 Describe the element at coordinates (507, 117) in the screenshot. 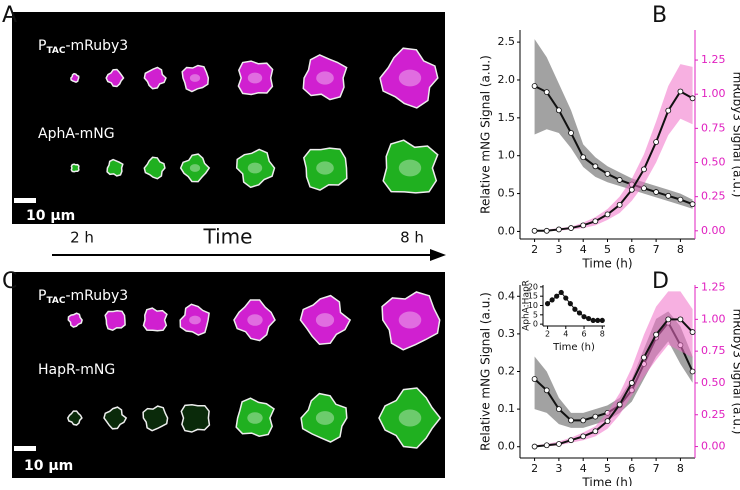

I see `y-tick-label: 1.5` at that location.